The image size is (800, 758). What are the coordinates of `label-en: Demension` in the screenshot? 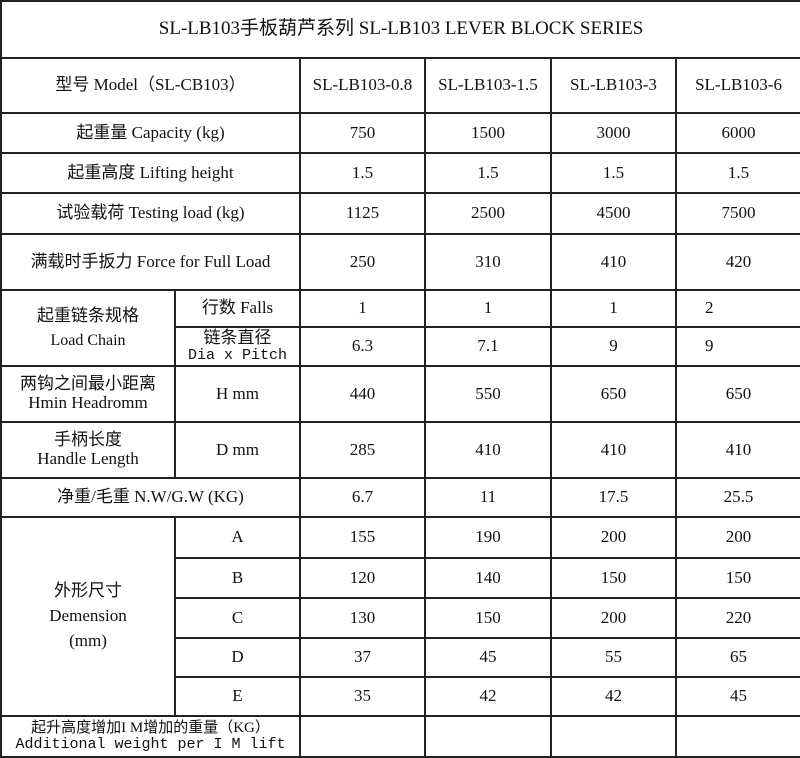 It's located at (88, 616).